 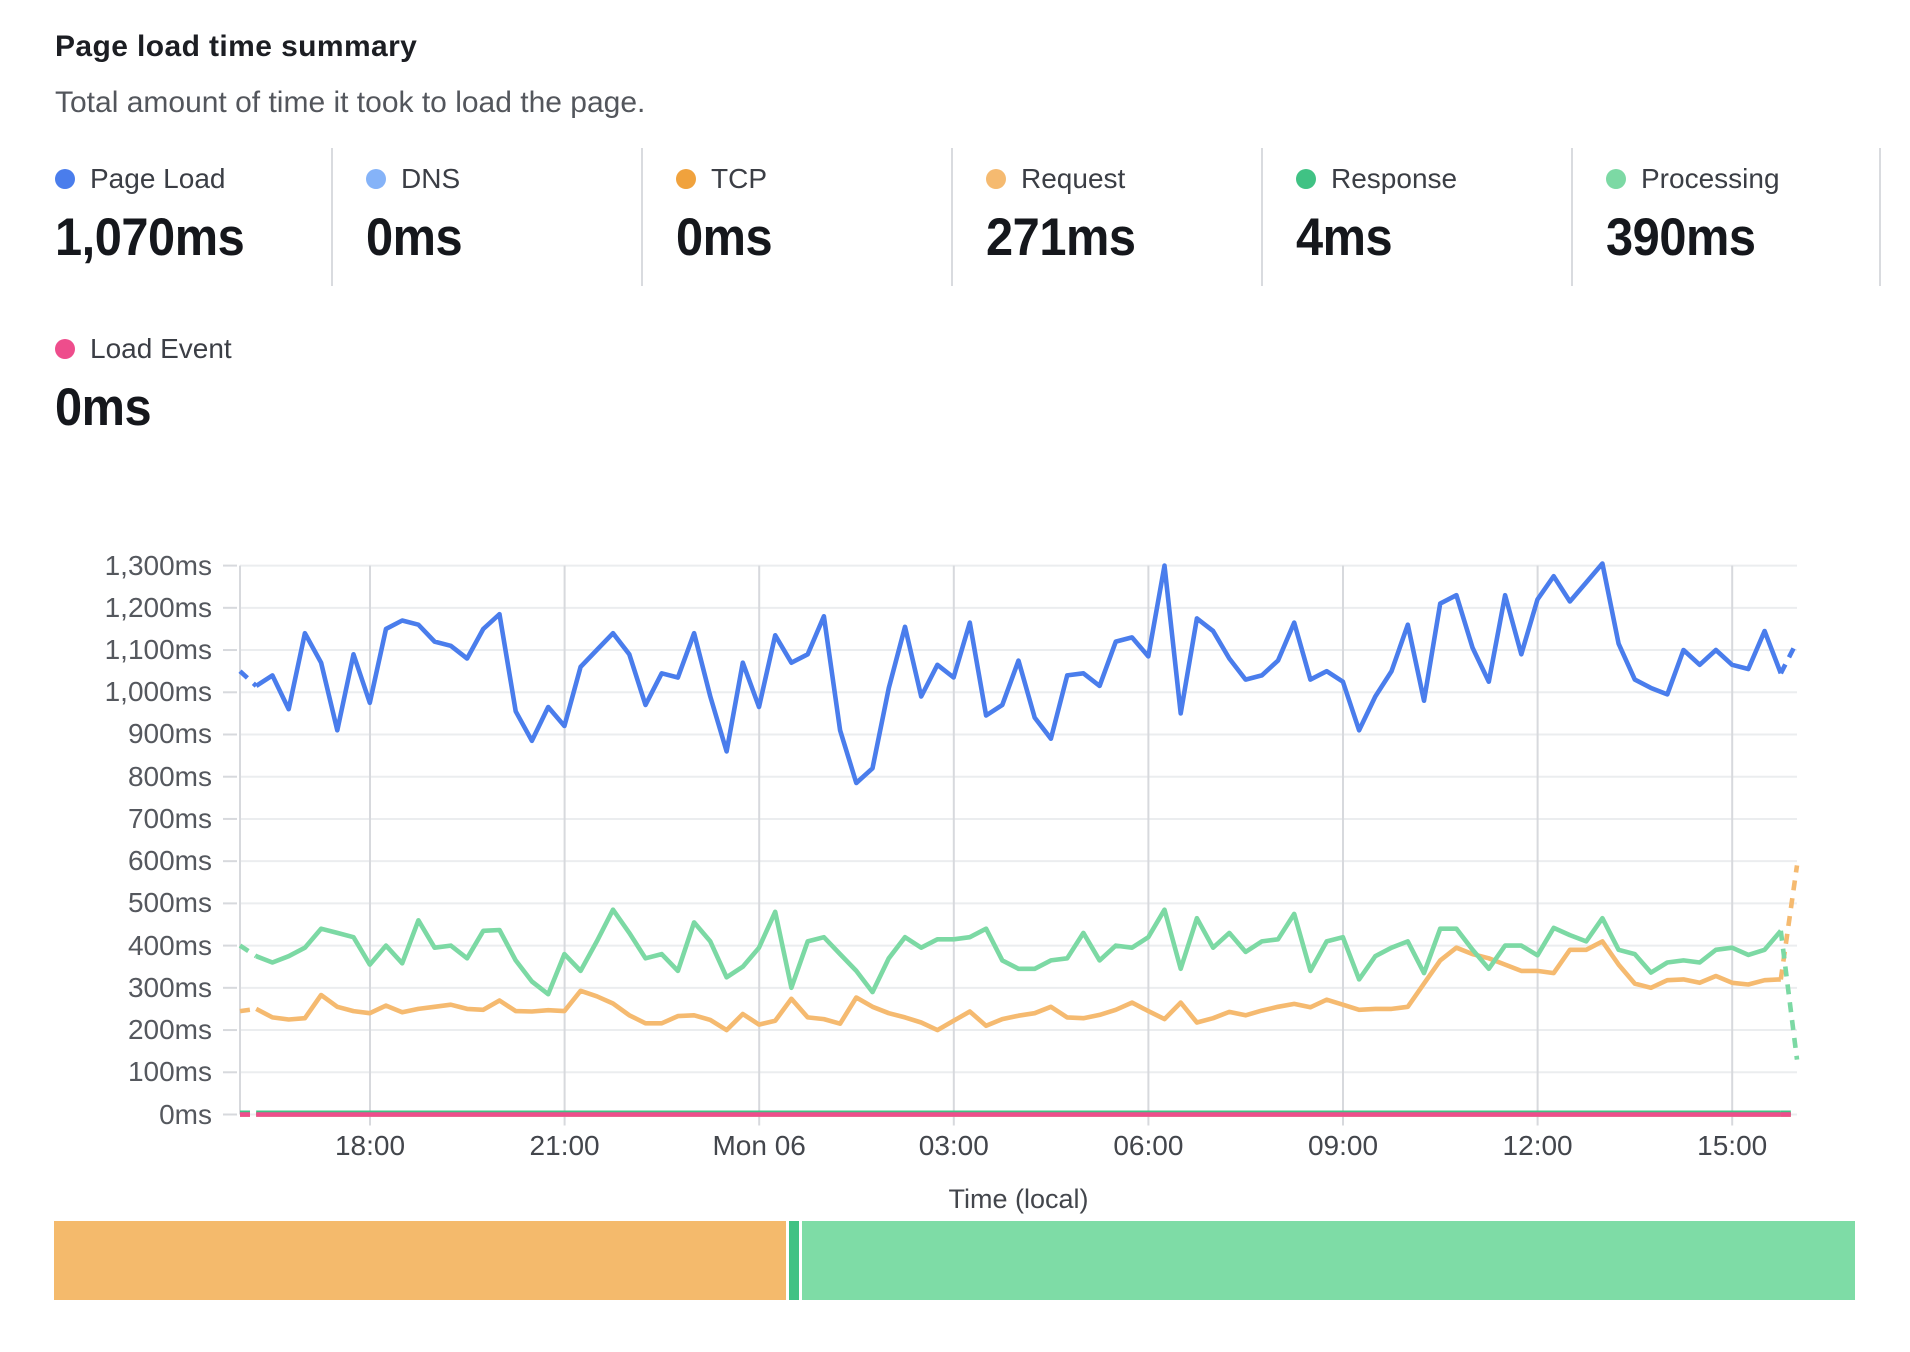 What do you see at coordinates (1061, 237) in the screenshot?
I see `metric-value: 271ms` at bounding box center [1061, 237].